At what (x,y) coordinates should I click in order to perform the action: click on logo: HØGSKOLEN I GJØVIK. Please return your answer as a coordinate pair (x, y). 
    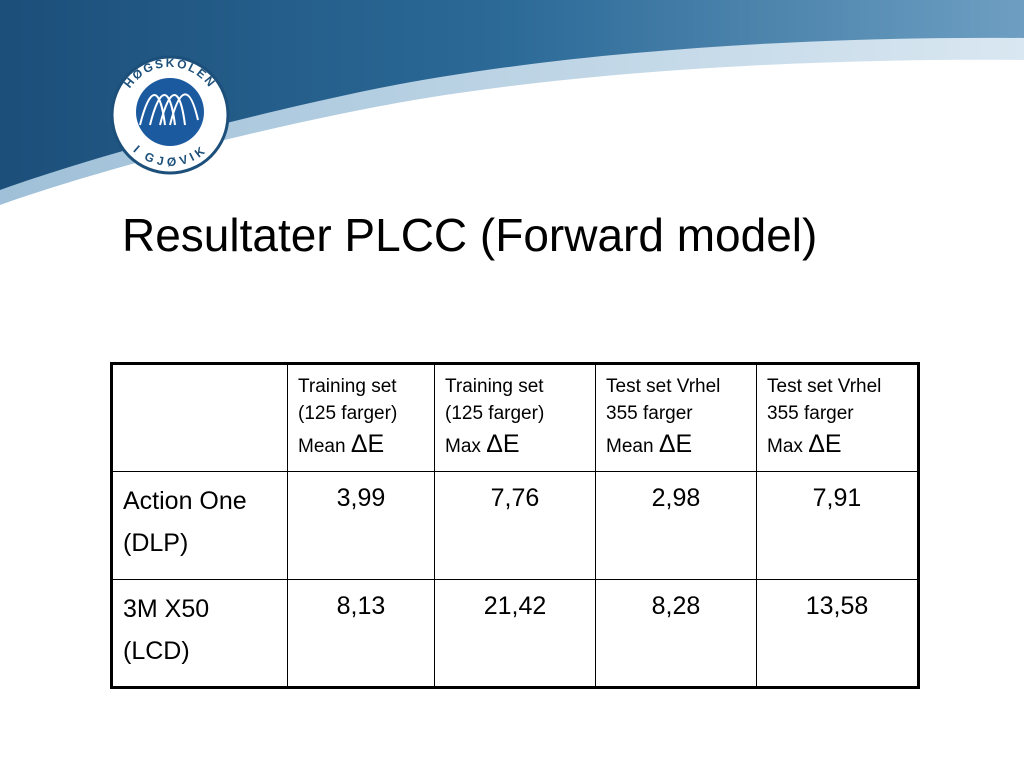
    Looking at the image, I should click on (170, 115).